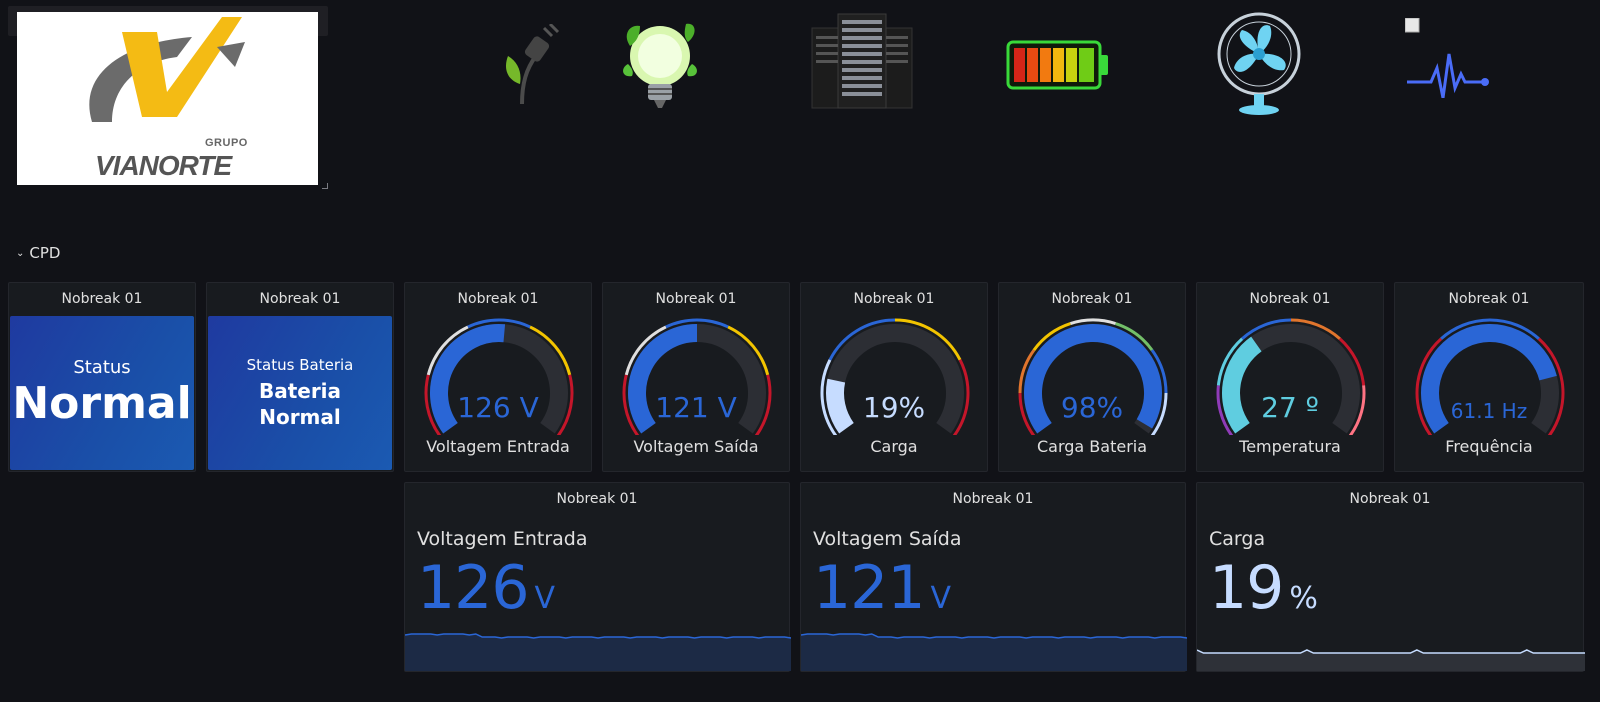 This screenshot has height=702, width=1600. I want to click on status-bateria-stat: Status Bateria Bateria Normal, so click(300, 393).